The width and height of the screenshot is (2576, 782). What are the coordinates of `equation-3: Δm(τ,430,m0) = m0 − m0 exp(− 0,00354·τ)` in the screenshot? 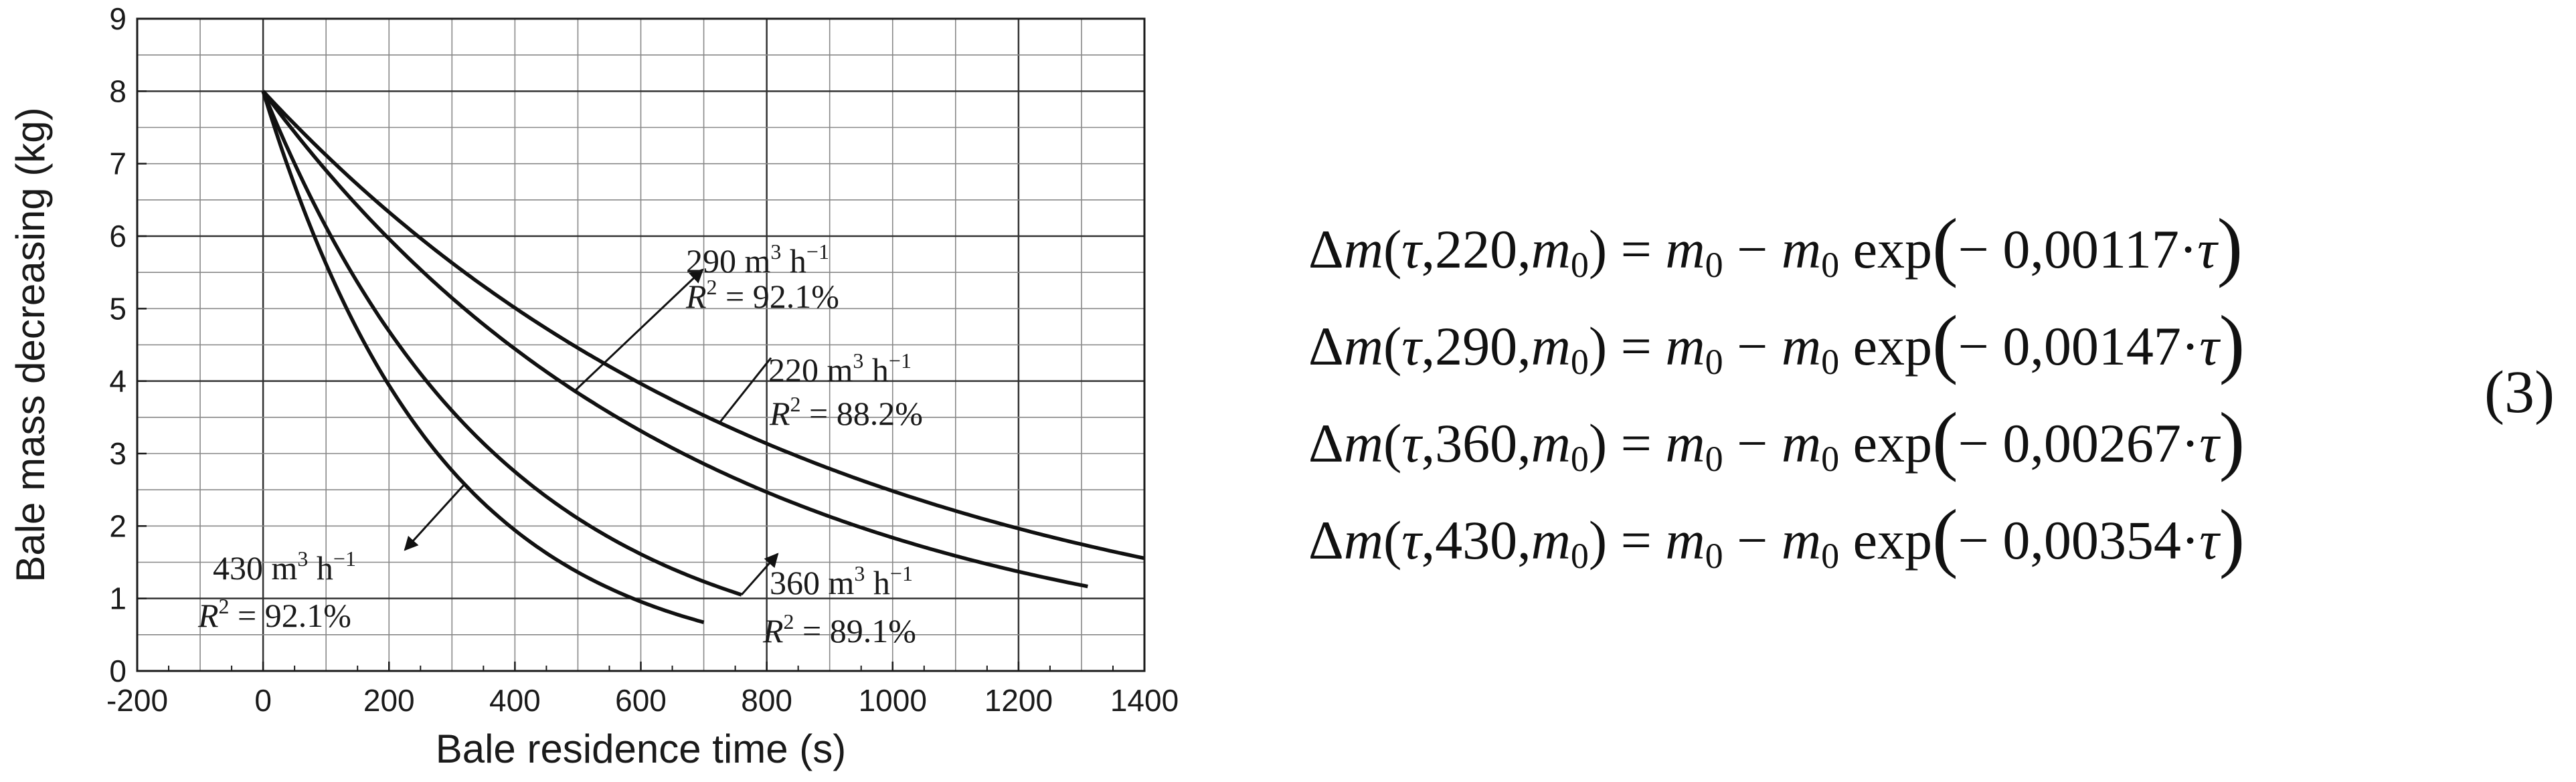 It's located at (1776, 537).